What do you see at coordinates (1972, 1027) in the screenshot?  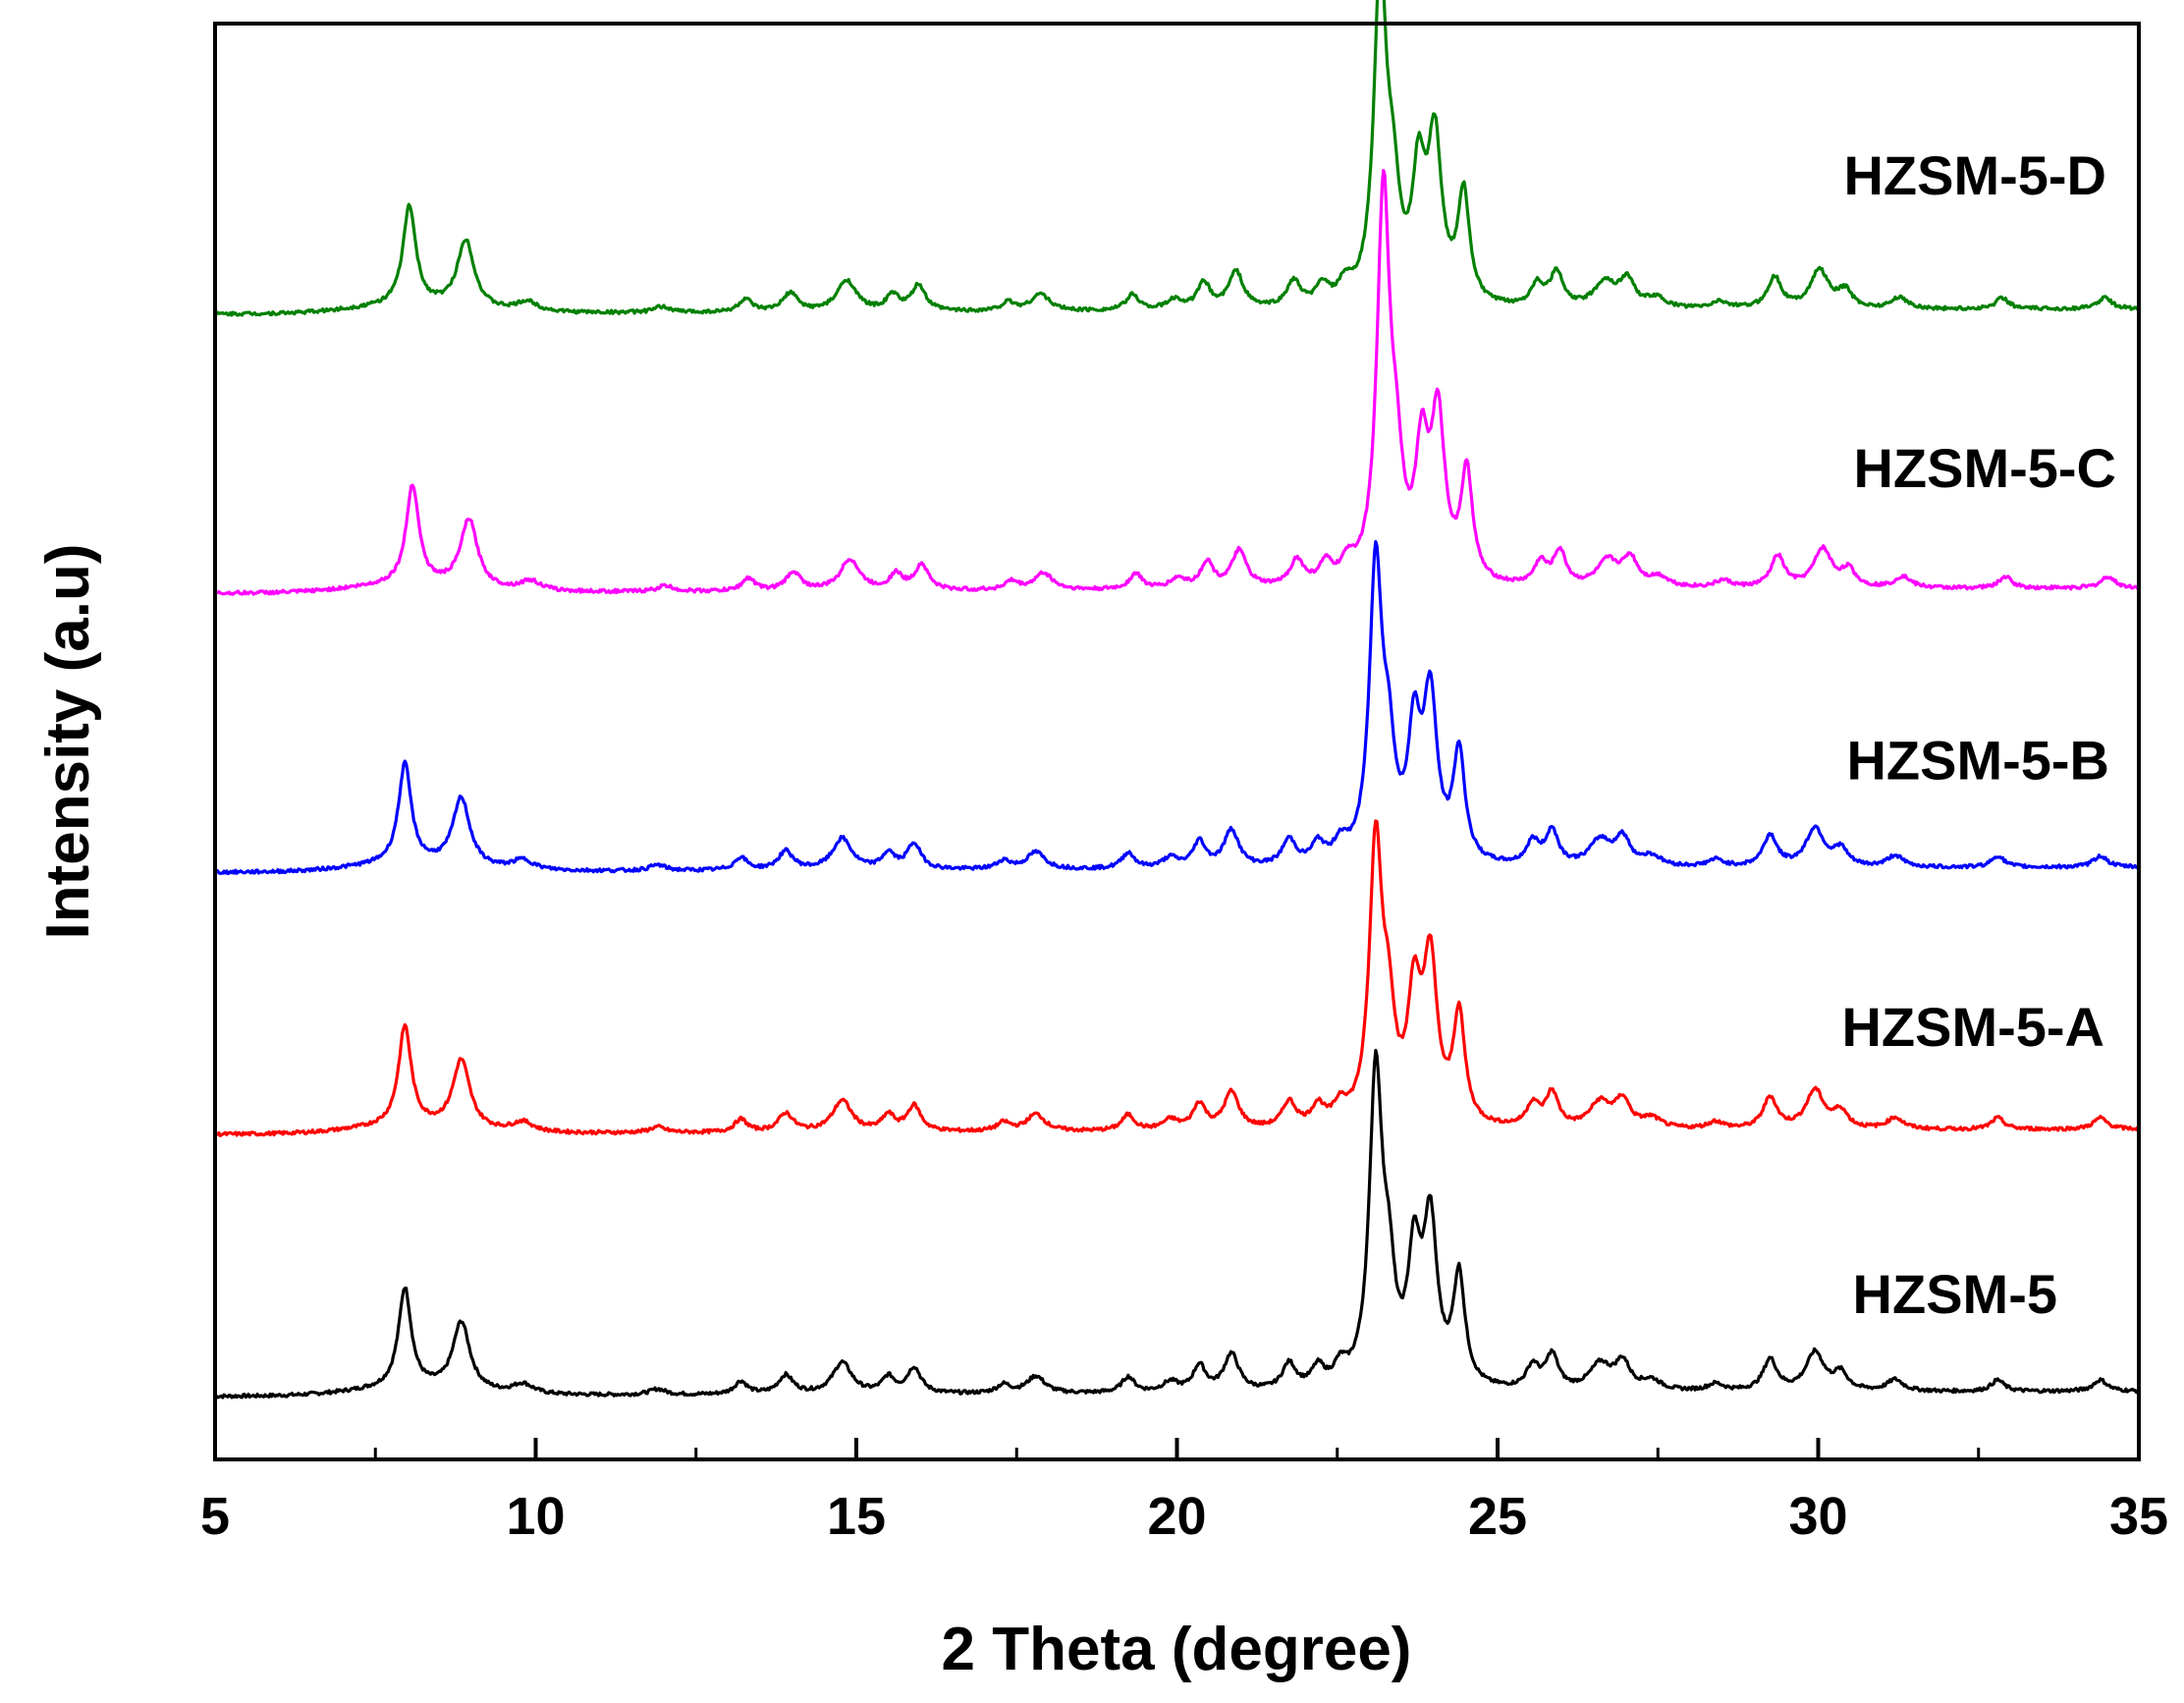 I see `series-label: HZSM-5-A` at bounding box center [1972, 1027].